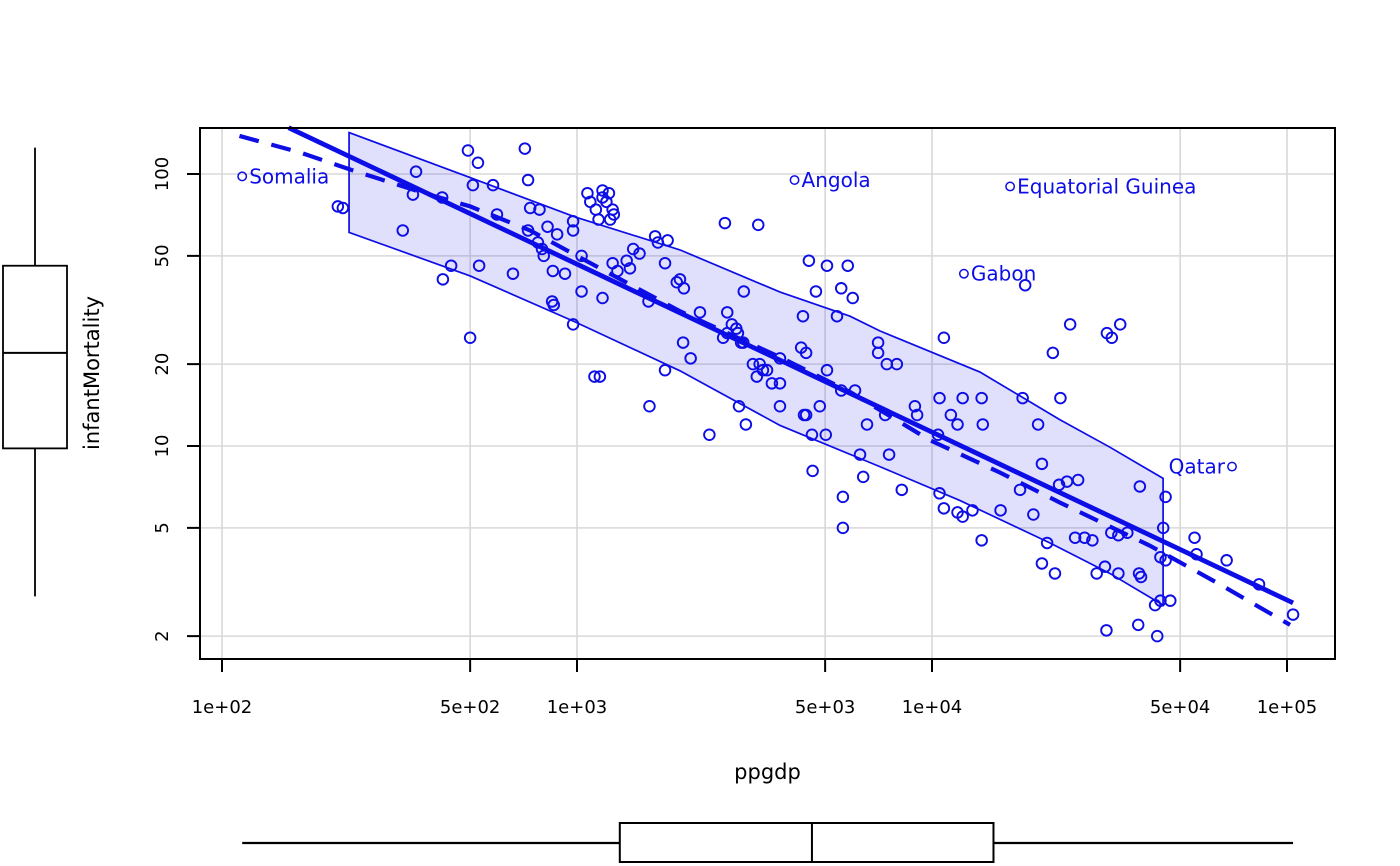 This screenshot has width=1400, height=866. What do you see at coordinates (836, 180) in the screenshot?
I see `point-label: Angola` at bounding box center [836, 180].